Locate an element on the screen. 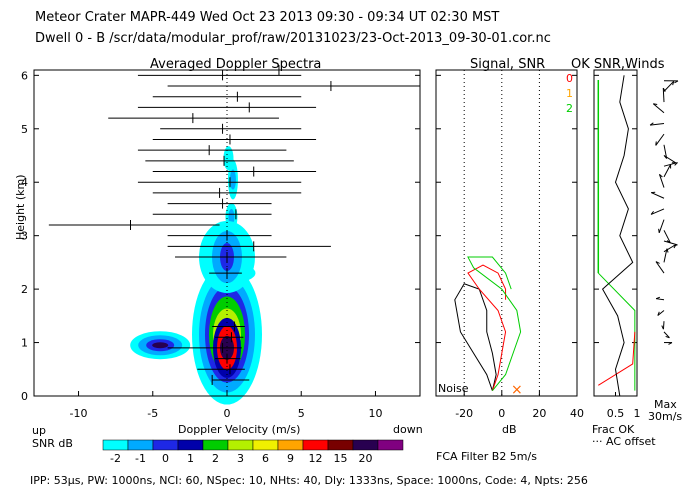 This screenshot has width=700, height=500. snr-x-tick-label: -20 is located at coordinates (464, 413).